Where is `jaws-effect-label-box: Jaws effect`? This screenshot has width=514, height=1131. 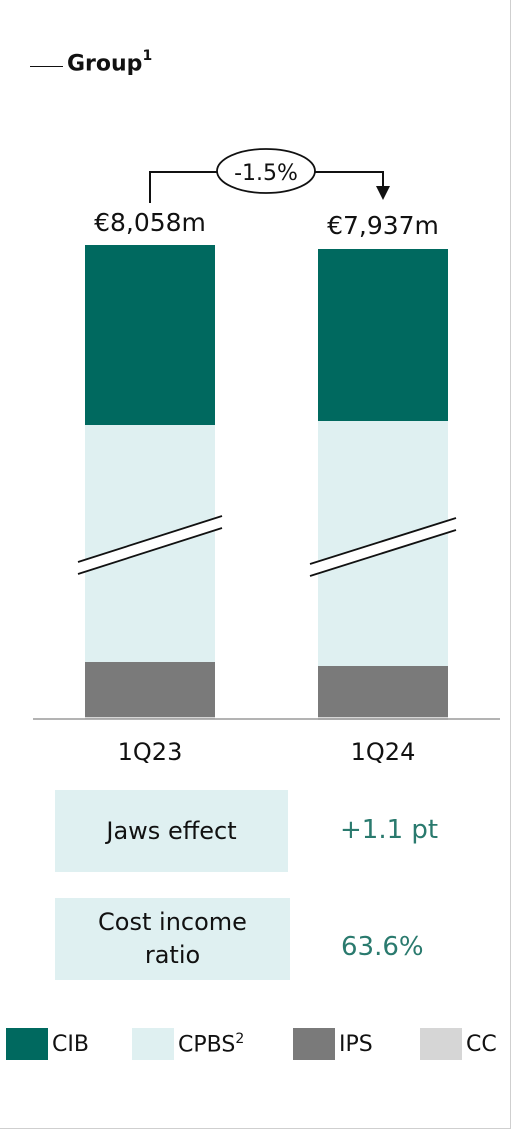
jaws-effect-label-box: Jaws effect is located at coordinates (171, 831).